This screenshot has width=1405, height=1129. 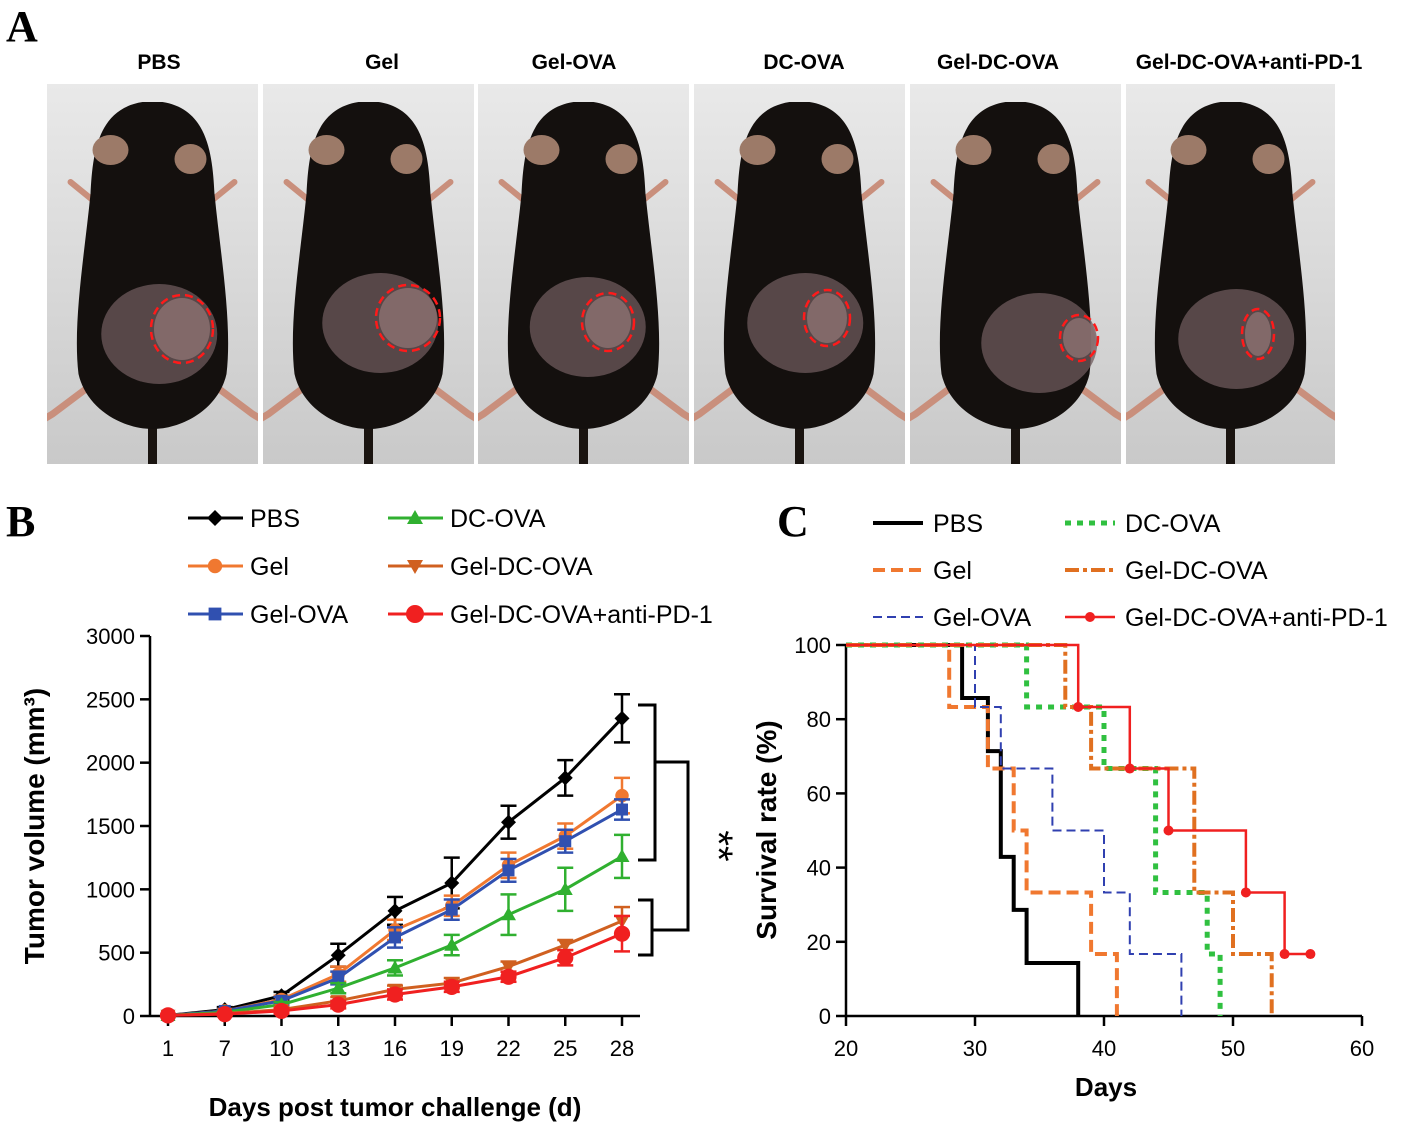 I want to click on x-tick-label: 60, so click(x=1362, y=1048).